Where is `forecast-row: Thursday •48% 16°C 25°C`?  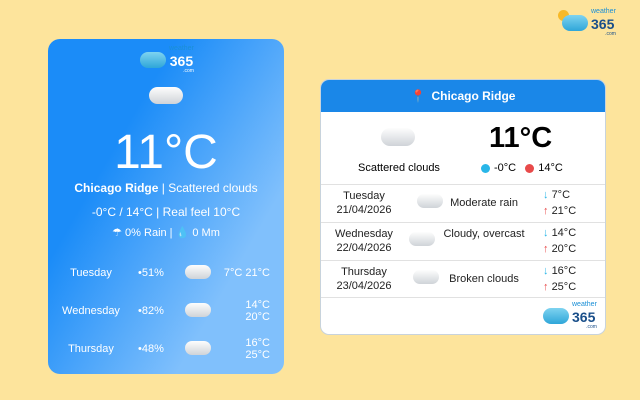 forecast-row: Thursday •48% 16°C 25°C is located at coordinates (166, 349).